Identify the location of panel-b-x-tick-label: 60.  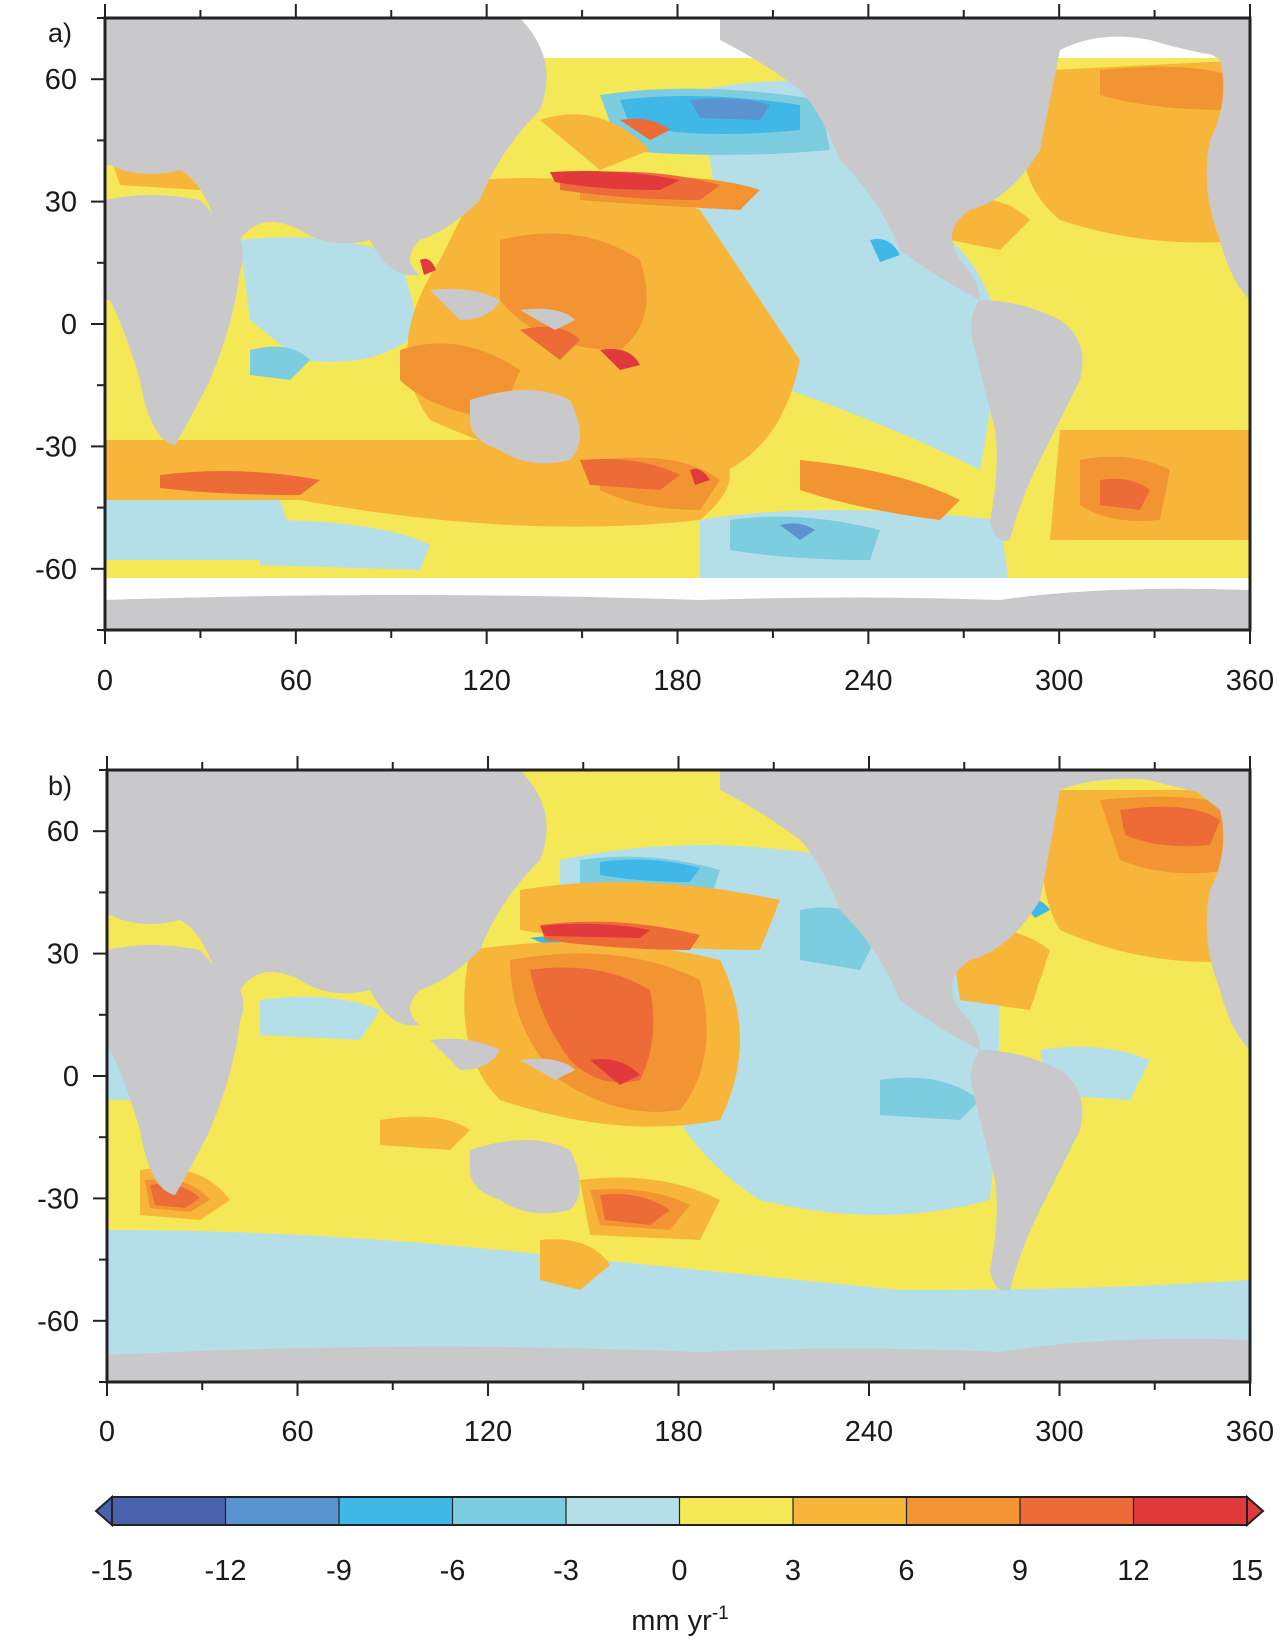
(297, 1432).